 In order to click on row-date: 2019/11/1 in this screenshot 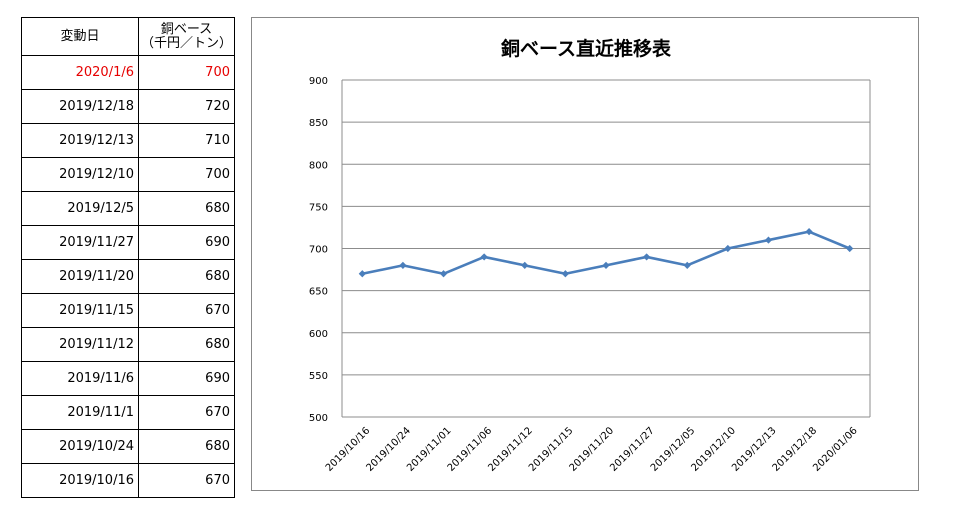, I will do `click(80, 412)`.